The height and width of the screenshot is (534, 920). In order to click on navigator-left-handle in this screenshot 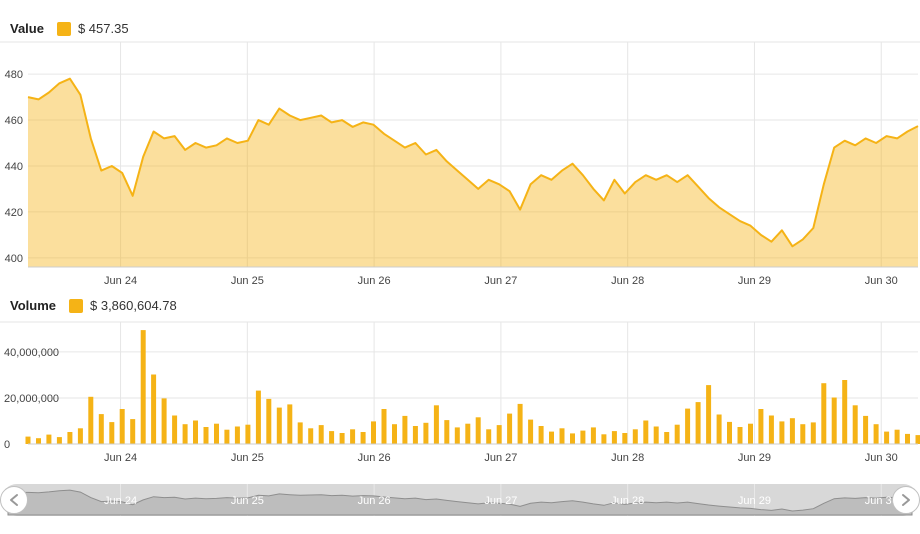, I will do `click(14, 500)`.